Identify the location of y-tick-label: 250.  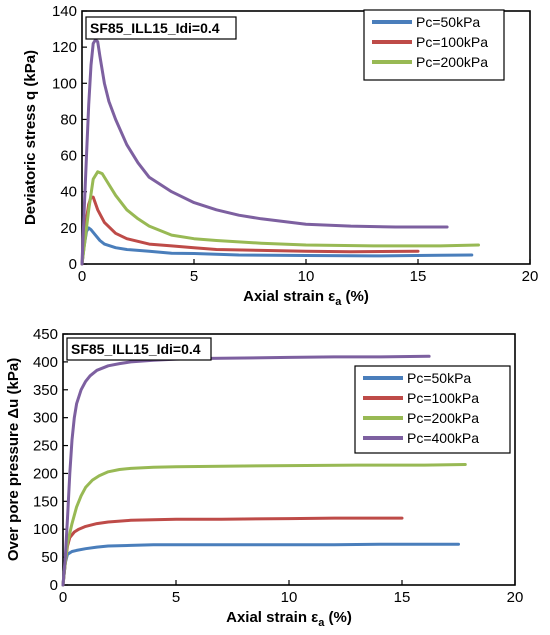
(45, 446).